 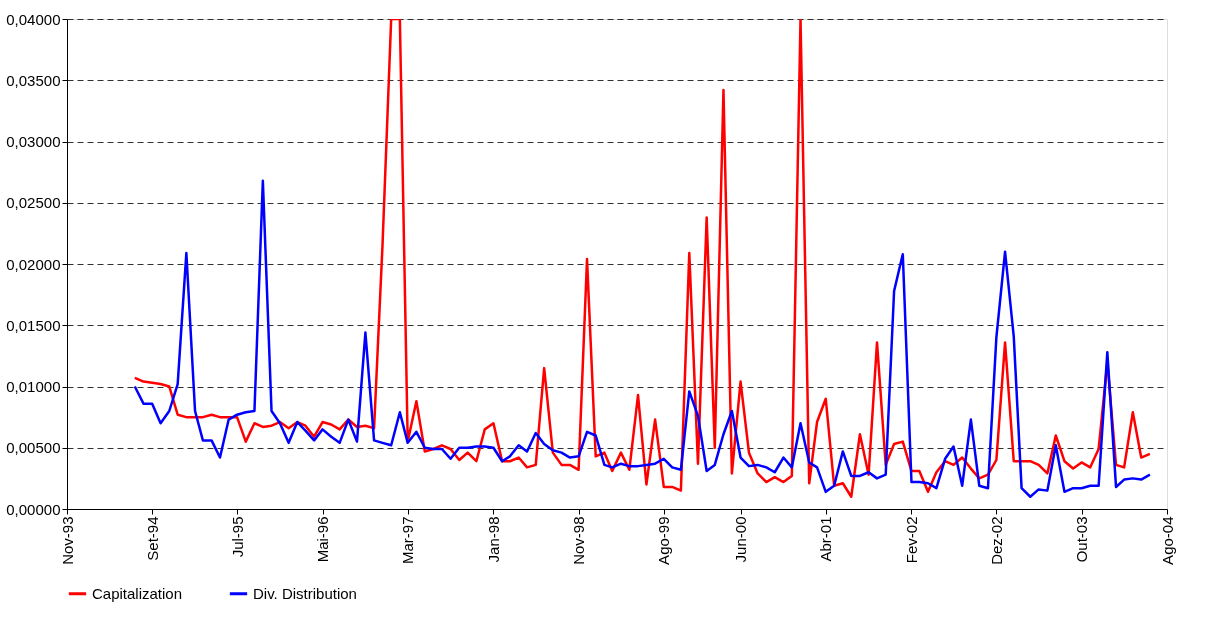 I want to click on x-tick-label: Jun-00, so click(x=741, y=539).